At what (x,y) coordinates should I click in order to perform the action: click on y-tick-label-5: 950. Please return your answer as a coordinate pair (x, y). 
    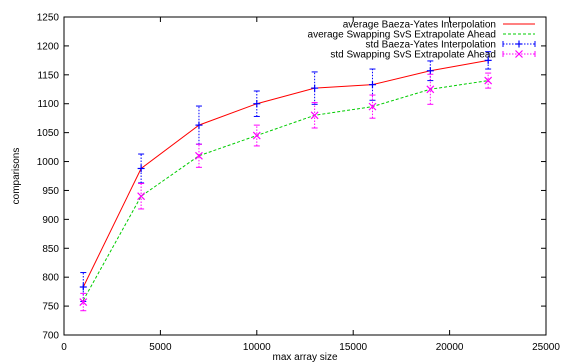
    Looking at the image, I should click on (50, 191).